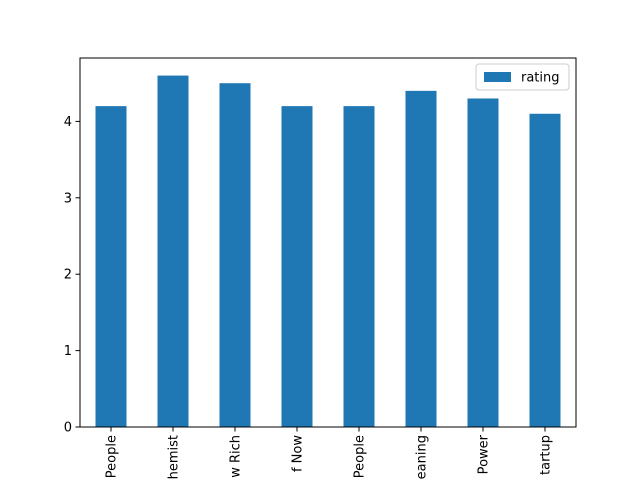 The height and width of the screenshot is (484, 640). I want to click on legend-swatch, so click(497, 77).